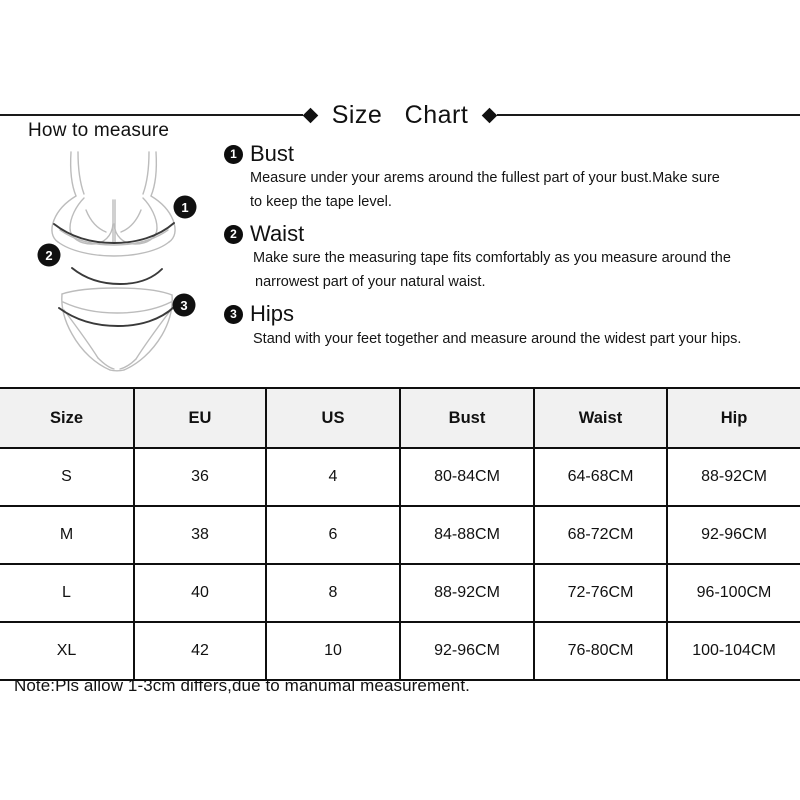 This screenshot has width=800, height=800. Describe the element at coordinates (733, 535) in the screenshot. I see `cell-hip: 92-96CM` at that location.